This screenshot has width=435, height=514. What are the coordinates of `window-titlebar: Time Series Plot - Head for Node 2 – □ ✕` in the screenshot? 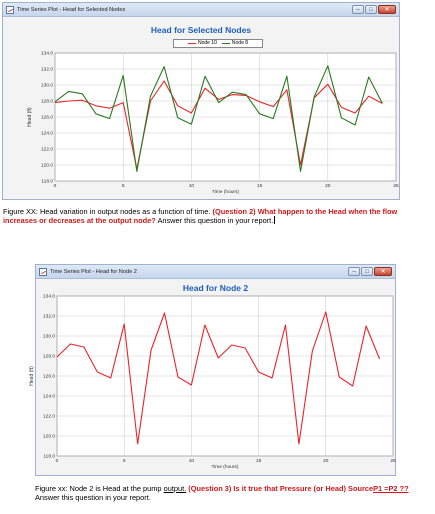 It's located at (215, 272).